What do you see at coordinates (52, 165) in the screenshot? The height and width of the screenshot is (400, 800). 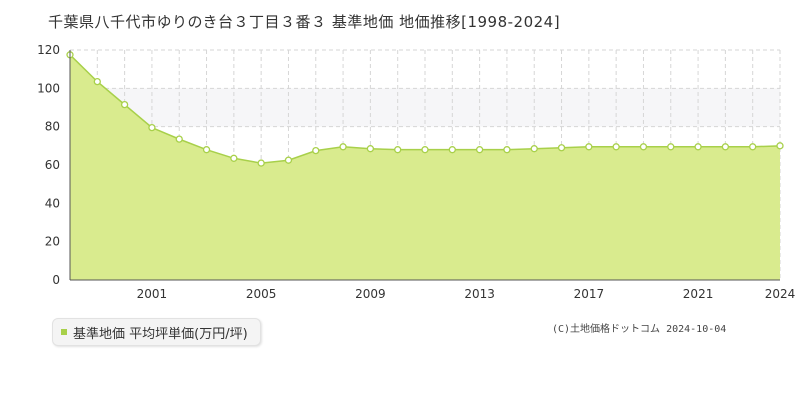 I see `y-tick-label: 60` at bounding box center [52, 165].